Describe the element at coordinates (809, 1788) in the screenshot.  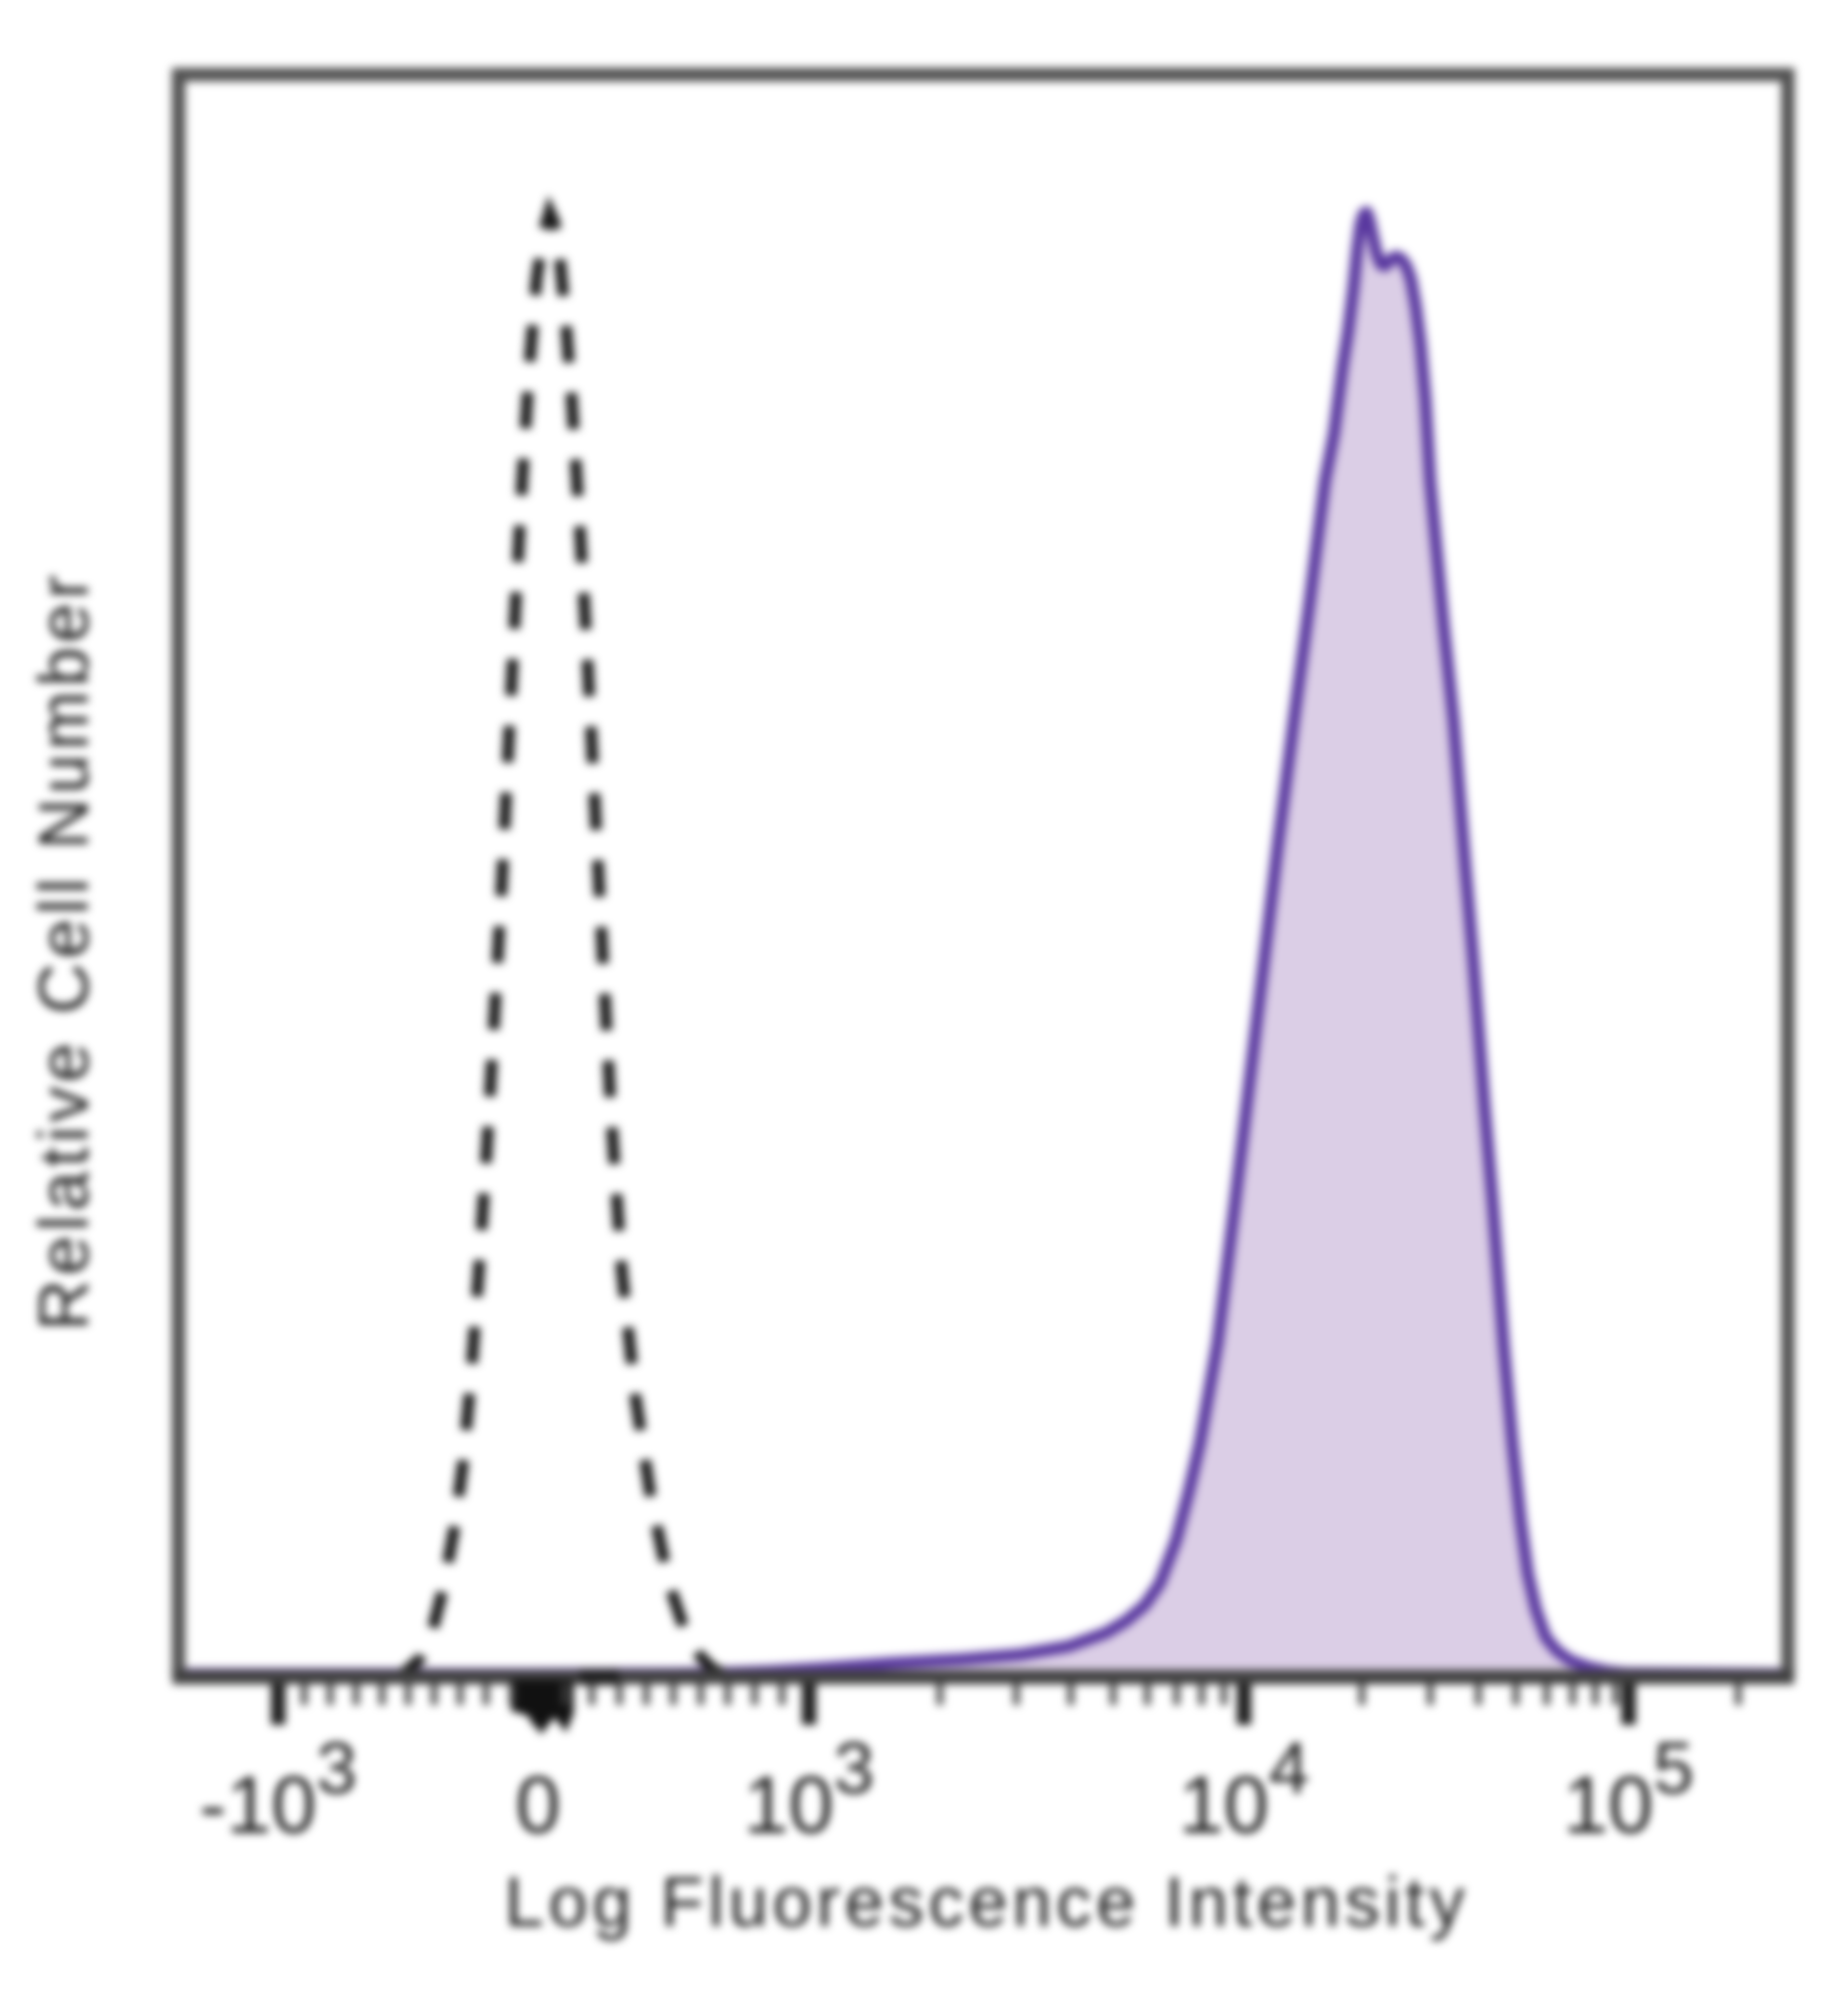
I see `svg-text: 10³` at that location.